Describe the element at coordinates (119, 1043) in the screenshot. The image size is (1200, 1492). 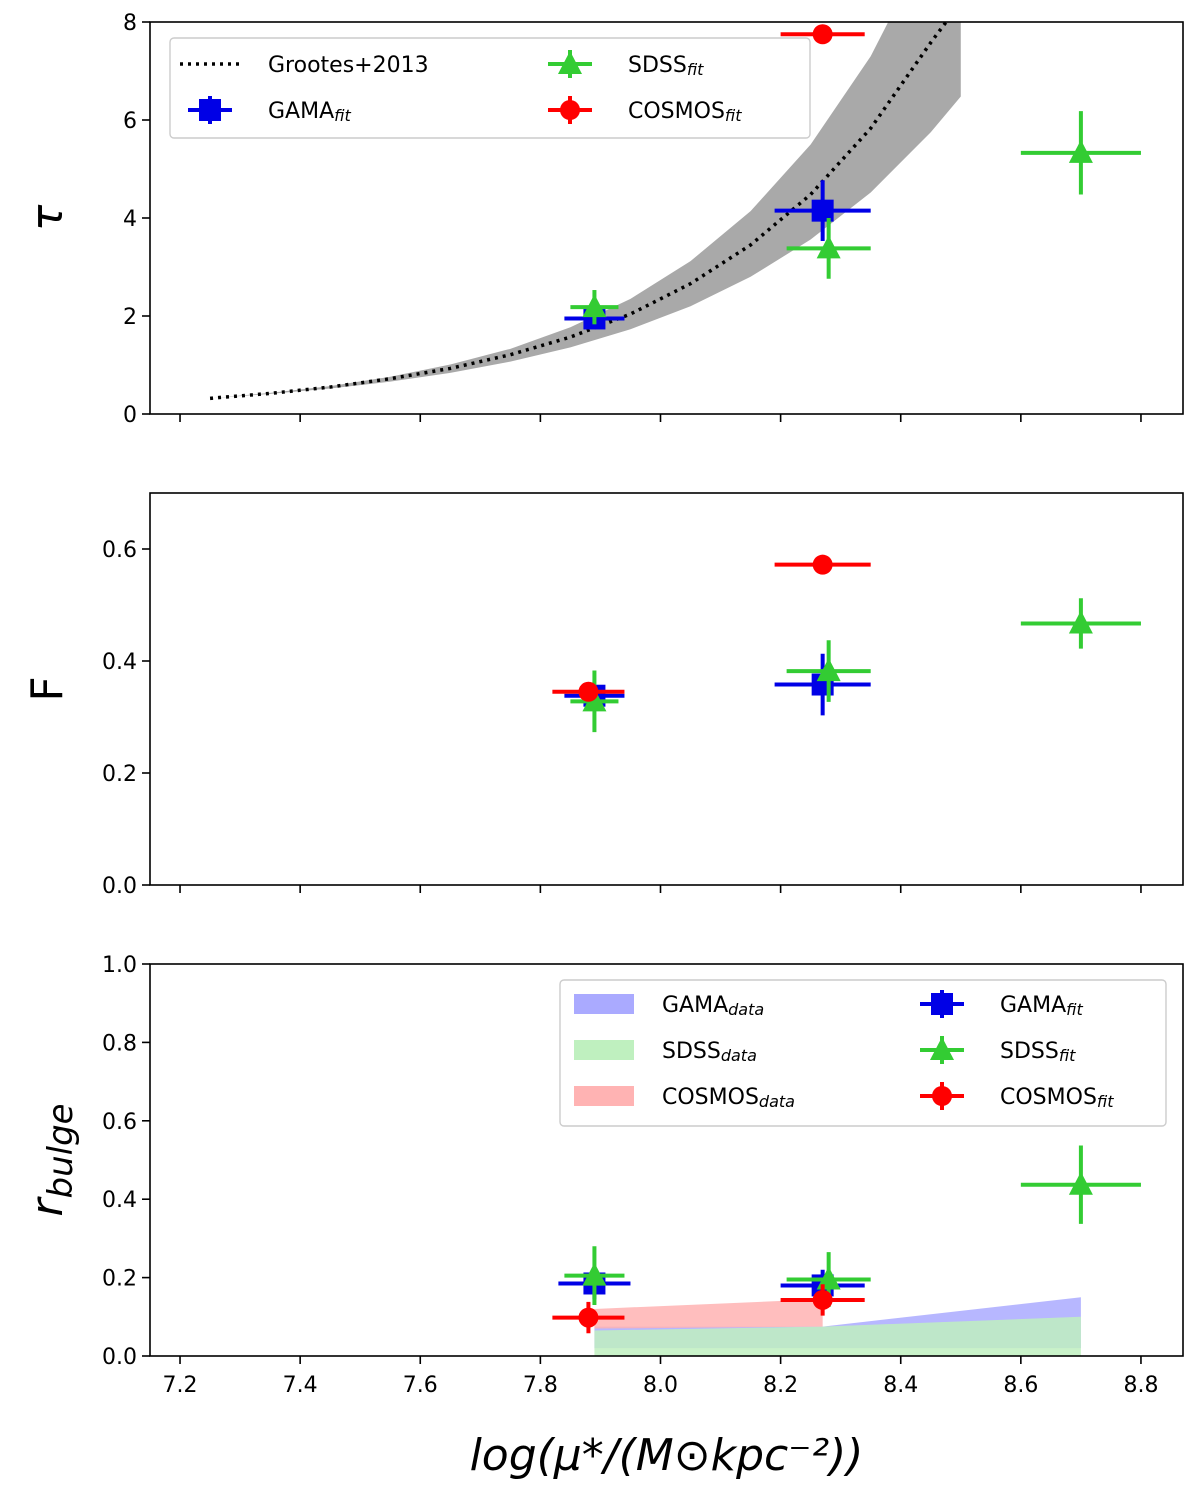
I see `y-tick-label: 0.8` at that location.